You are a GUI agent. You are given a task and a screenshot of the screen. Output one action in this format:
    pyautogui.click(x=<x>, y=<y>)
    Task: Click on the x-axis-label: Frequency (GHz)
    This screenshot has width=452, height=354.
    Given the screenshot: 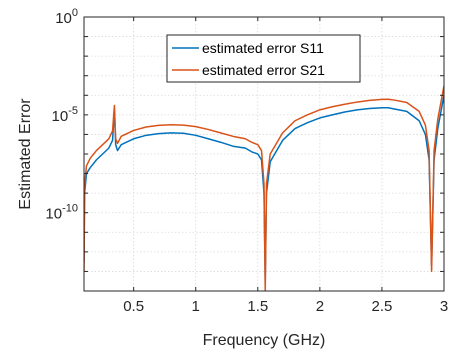 What is the action you would take?
    pyautogui.click(x=264, y=340)
    